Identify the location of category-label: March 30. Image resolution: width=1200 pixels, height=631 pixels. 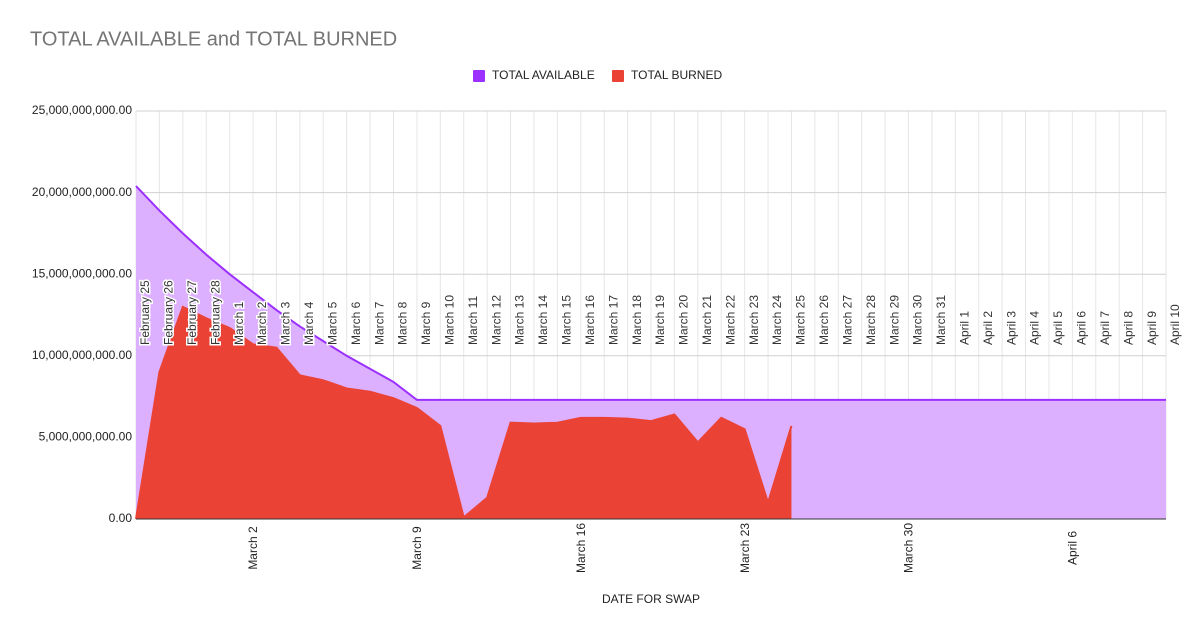
(918, 320).